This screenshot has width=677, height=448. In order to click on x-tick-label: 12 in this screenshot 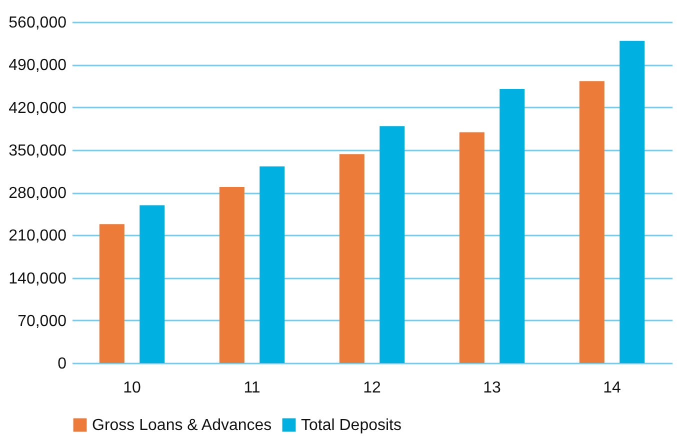, I will do `click(372, 388)`.